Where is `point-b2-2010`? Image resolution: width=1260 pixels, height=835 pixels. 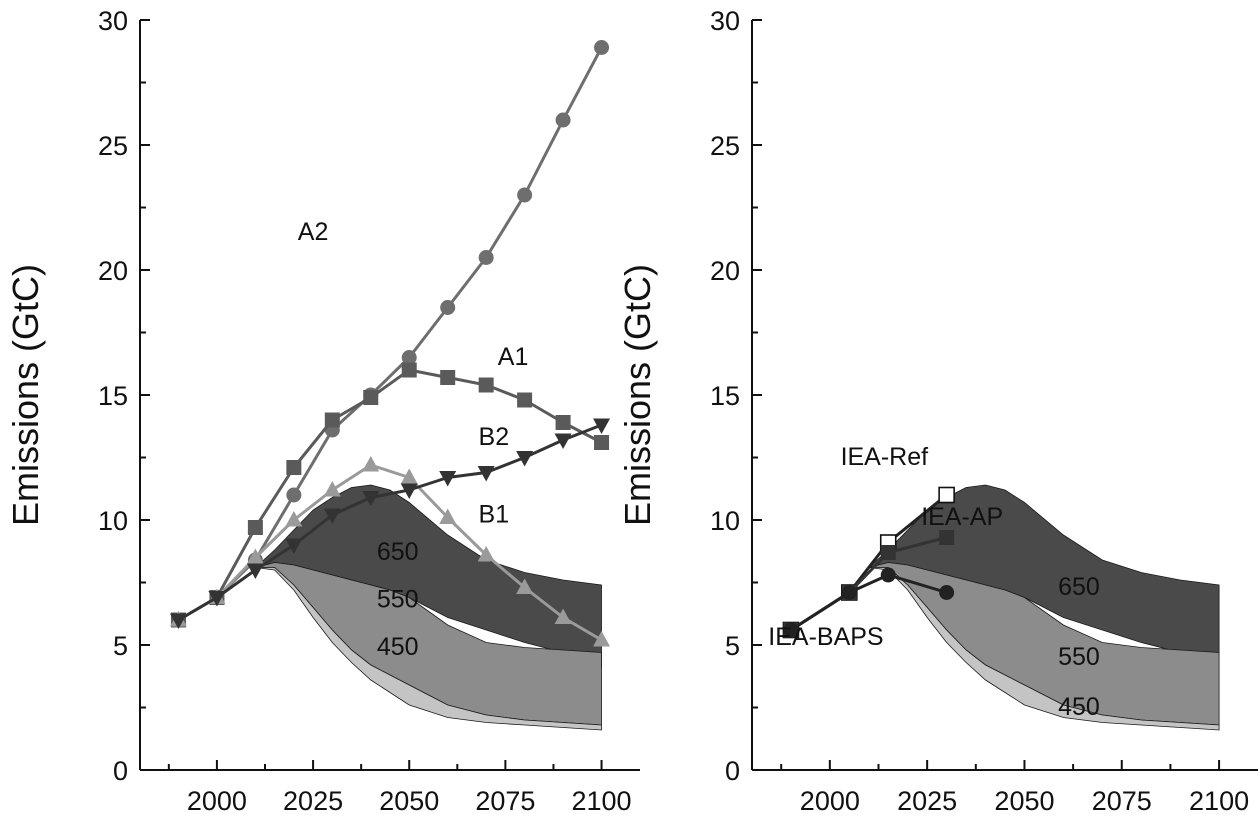
point-b2-2010 is located at coordinates (255, 571).